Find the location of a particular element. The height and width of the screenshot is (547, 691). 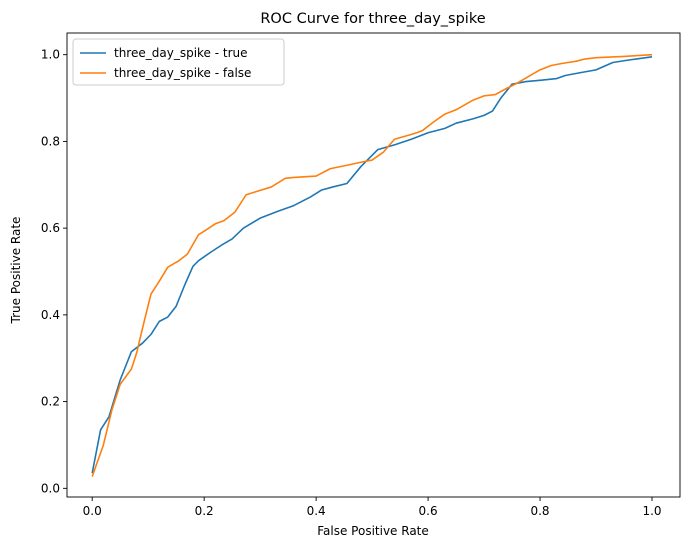

x-tick-label: 0.6 is located at coordinates (428, 511).